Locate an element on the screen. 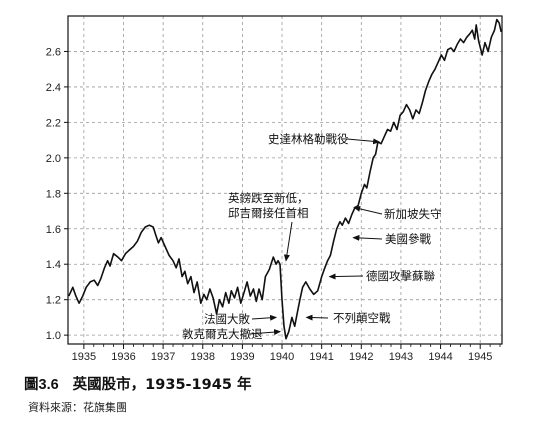 Image resolution: width=550 pixels, height=421 pixels. y-tick-label: 2.2 is located at coordinates (53, 123).